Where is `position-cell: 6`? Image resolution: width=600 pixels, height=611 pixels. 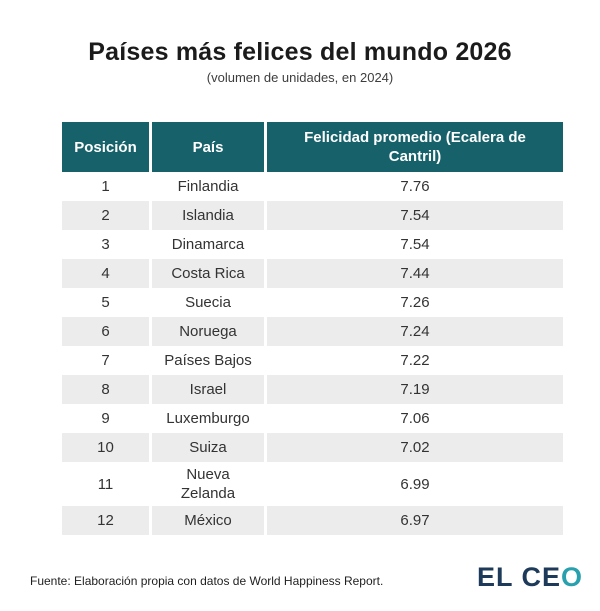 position-cell: 6 is located at coordinates (105, 331).